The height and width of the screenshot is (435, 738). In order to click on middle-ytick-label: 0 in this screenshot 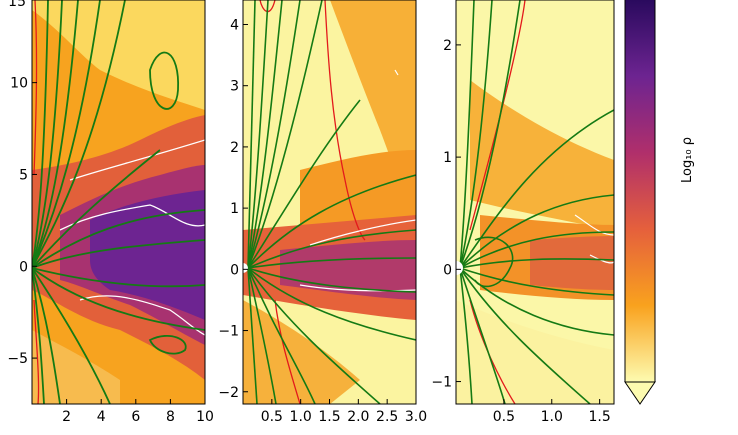, I will do `click(234, 270)`.